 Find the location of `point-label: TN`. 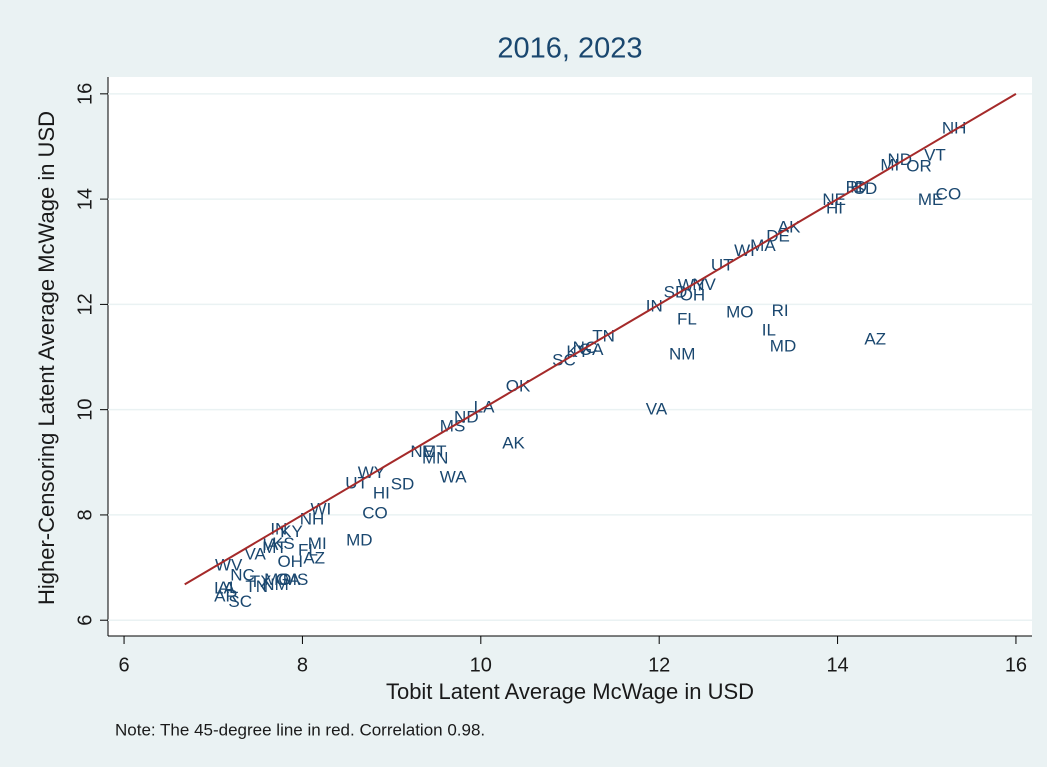

point-label: TN is located at coordinates (256, 586).